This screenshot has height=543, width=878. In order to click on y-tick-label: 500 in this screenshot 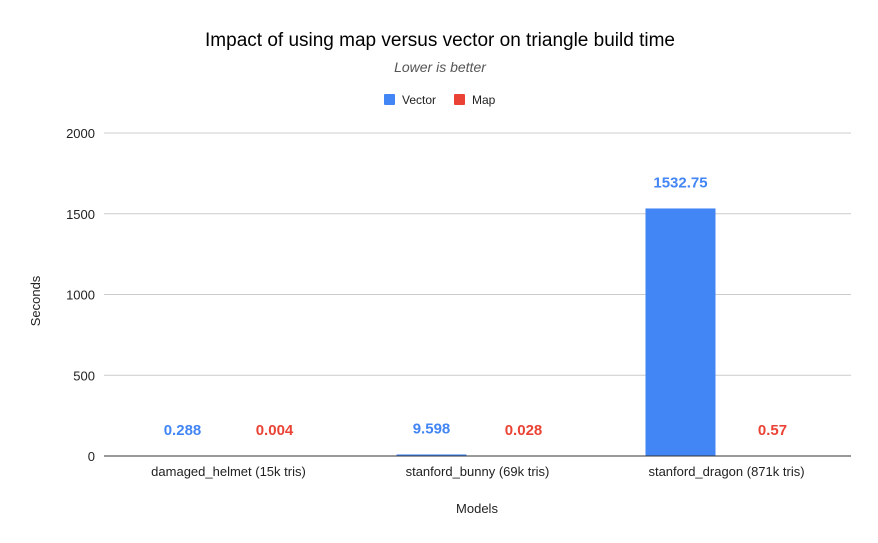, I will do `click(84, 375)`.